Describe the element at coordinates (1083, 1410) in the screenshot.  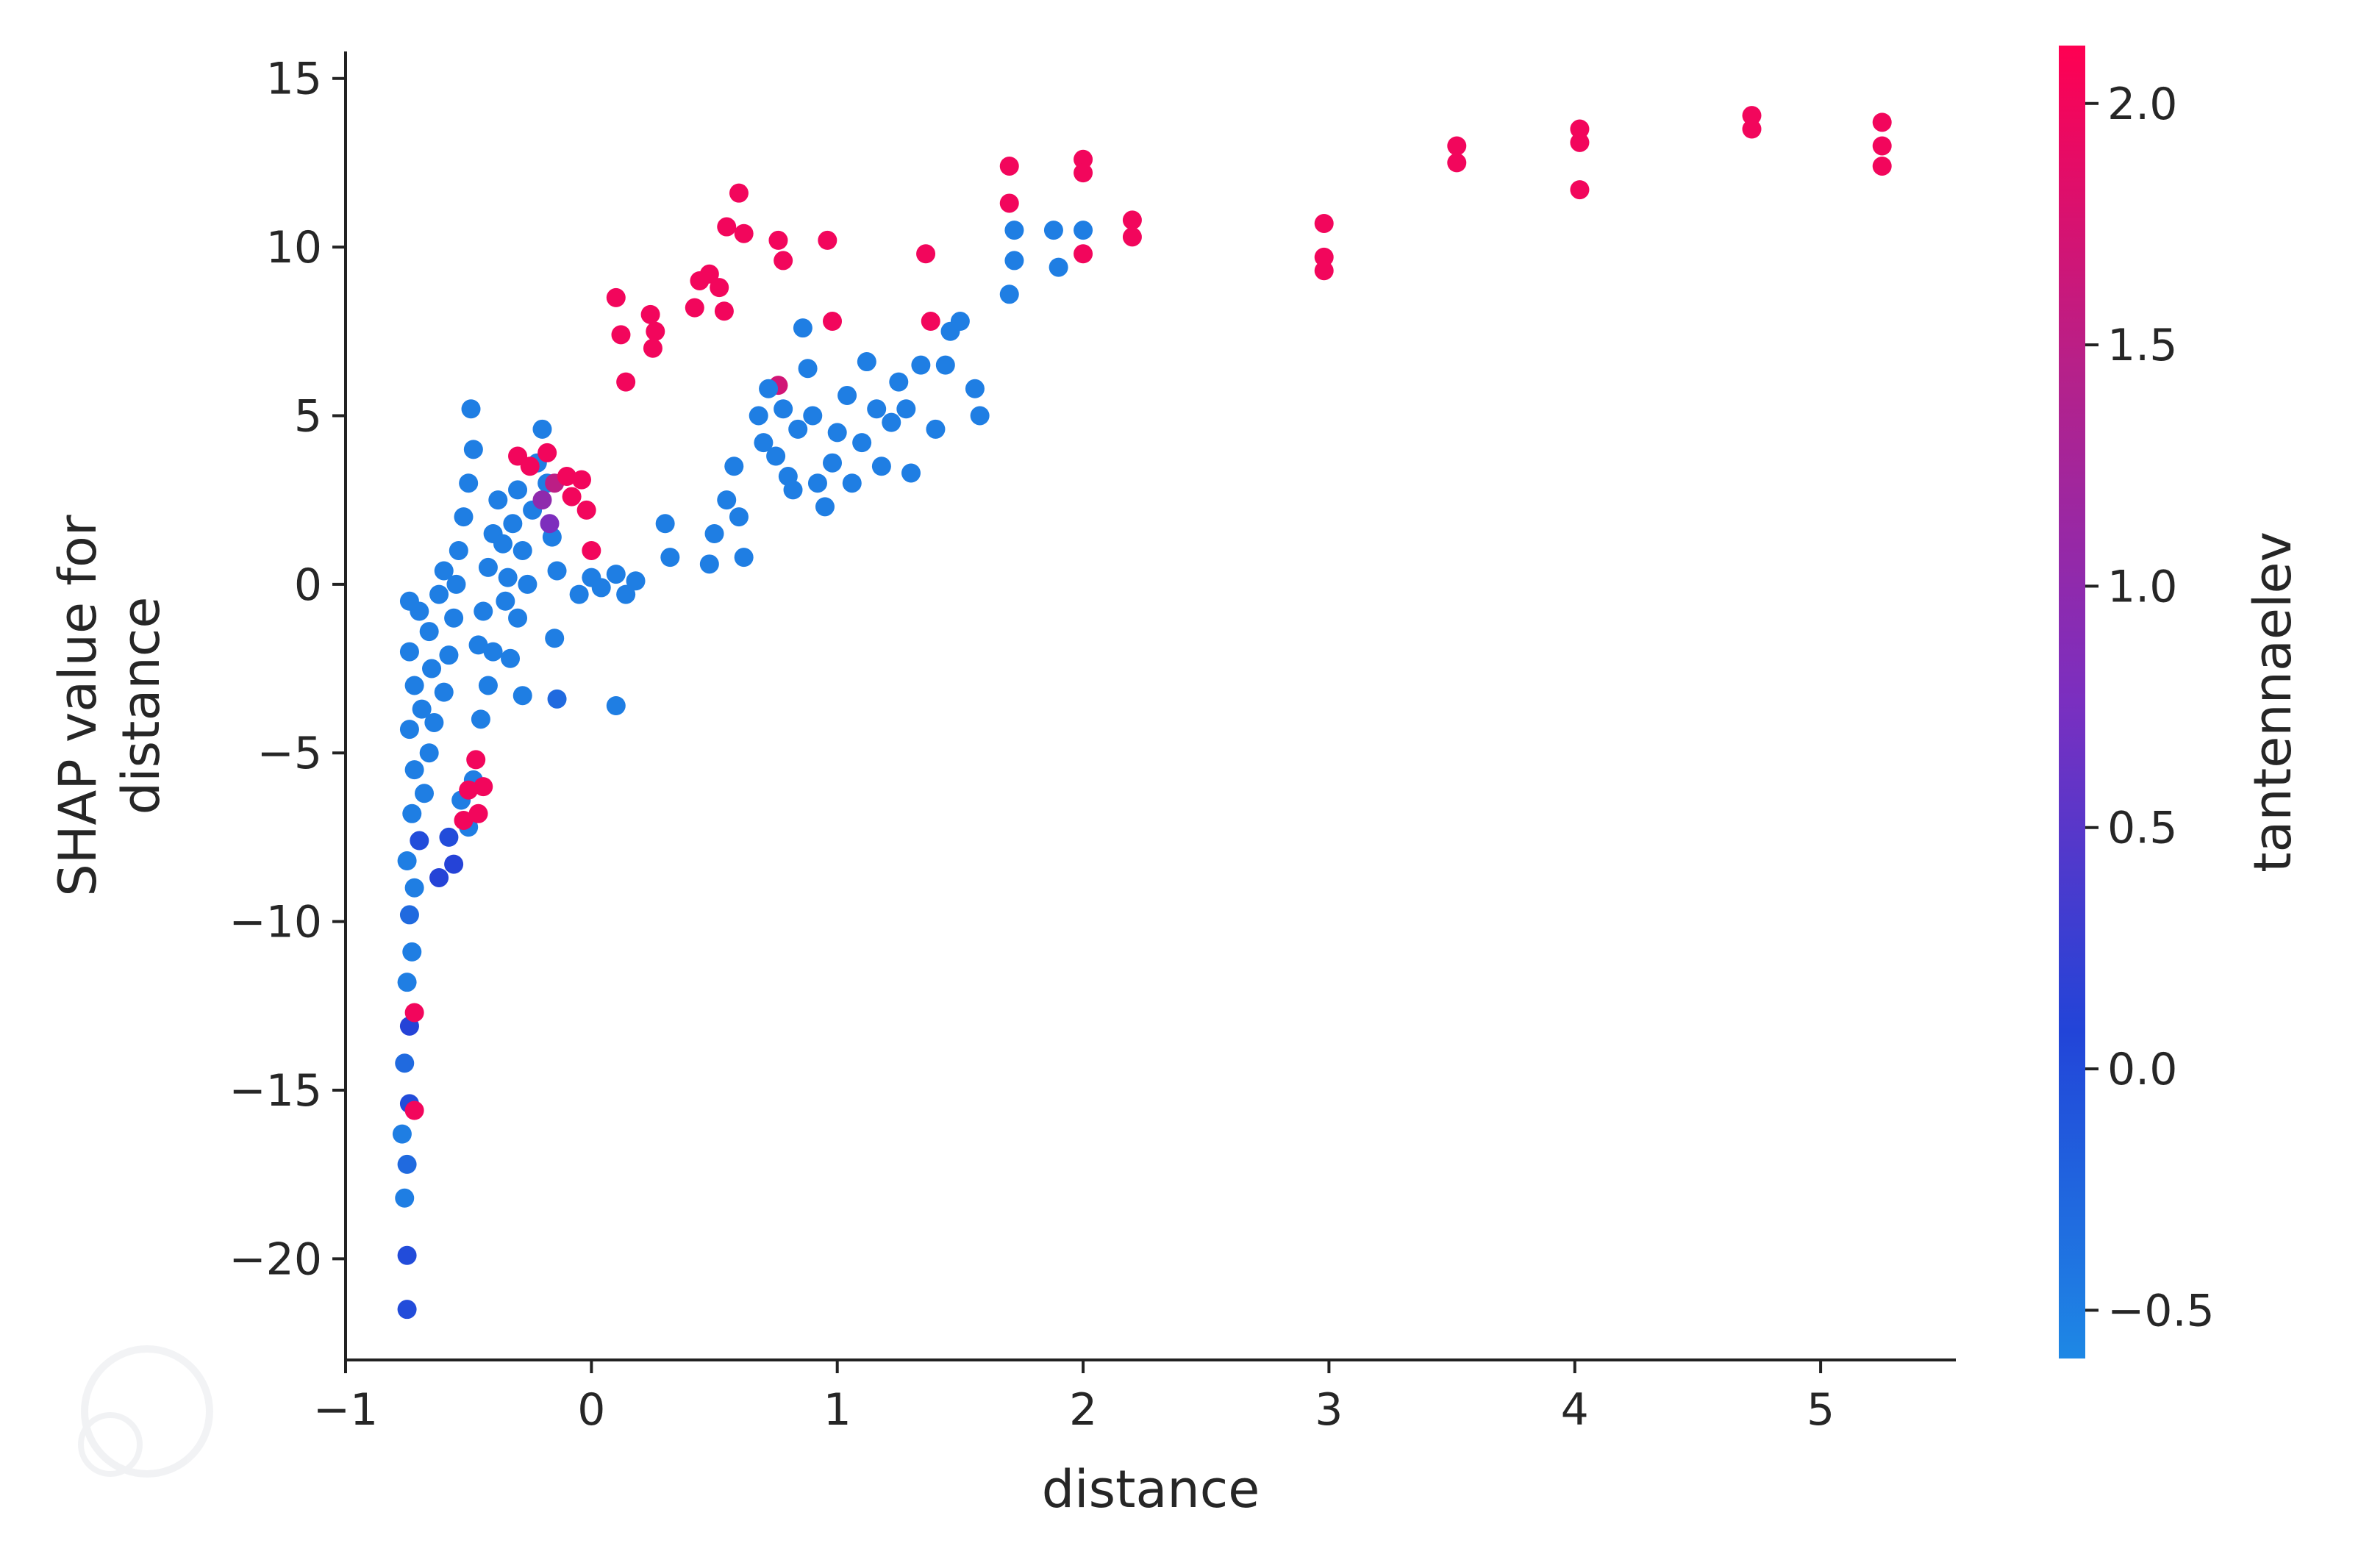
I see `x-tick-label: 2` at that location.